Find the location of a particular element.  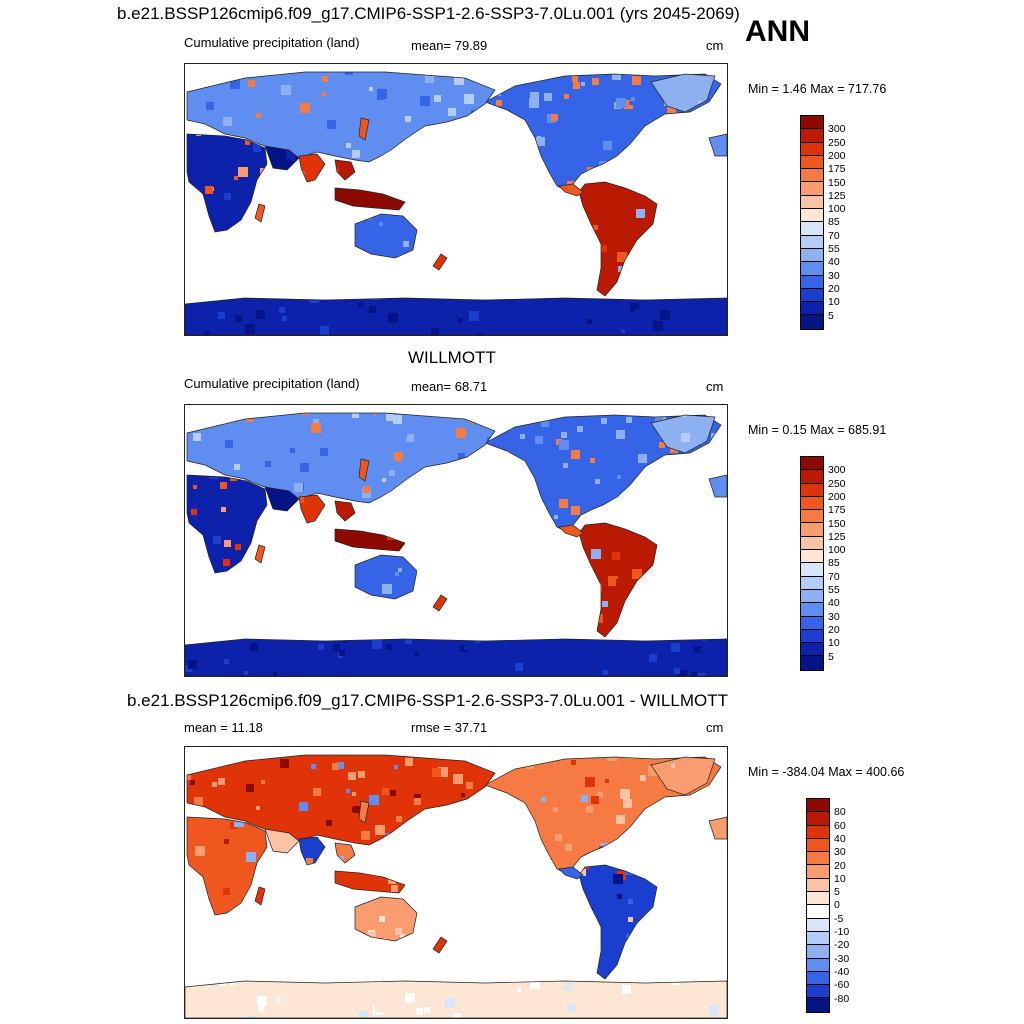

panel-3-units: cm is located at coordinates (715, 727).